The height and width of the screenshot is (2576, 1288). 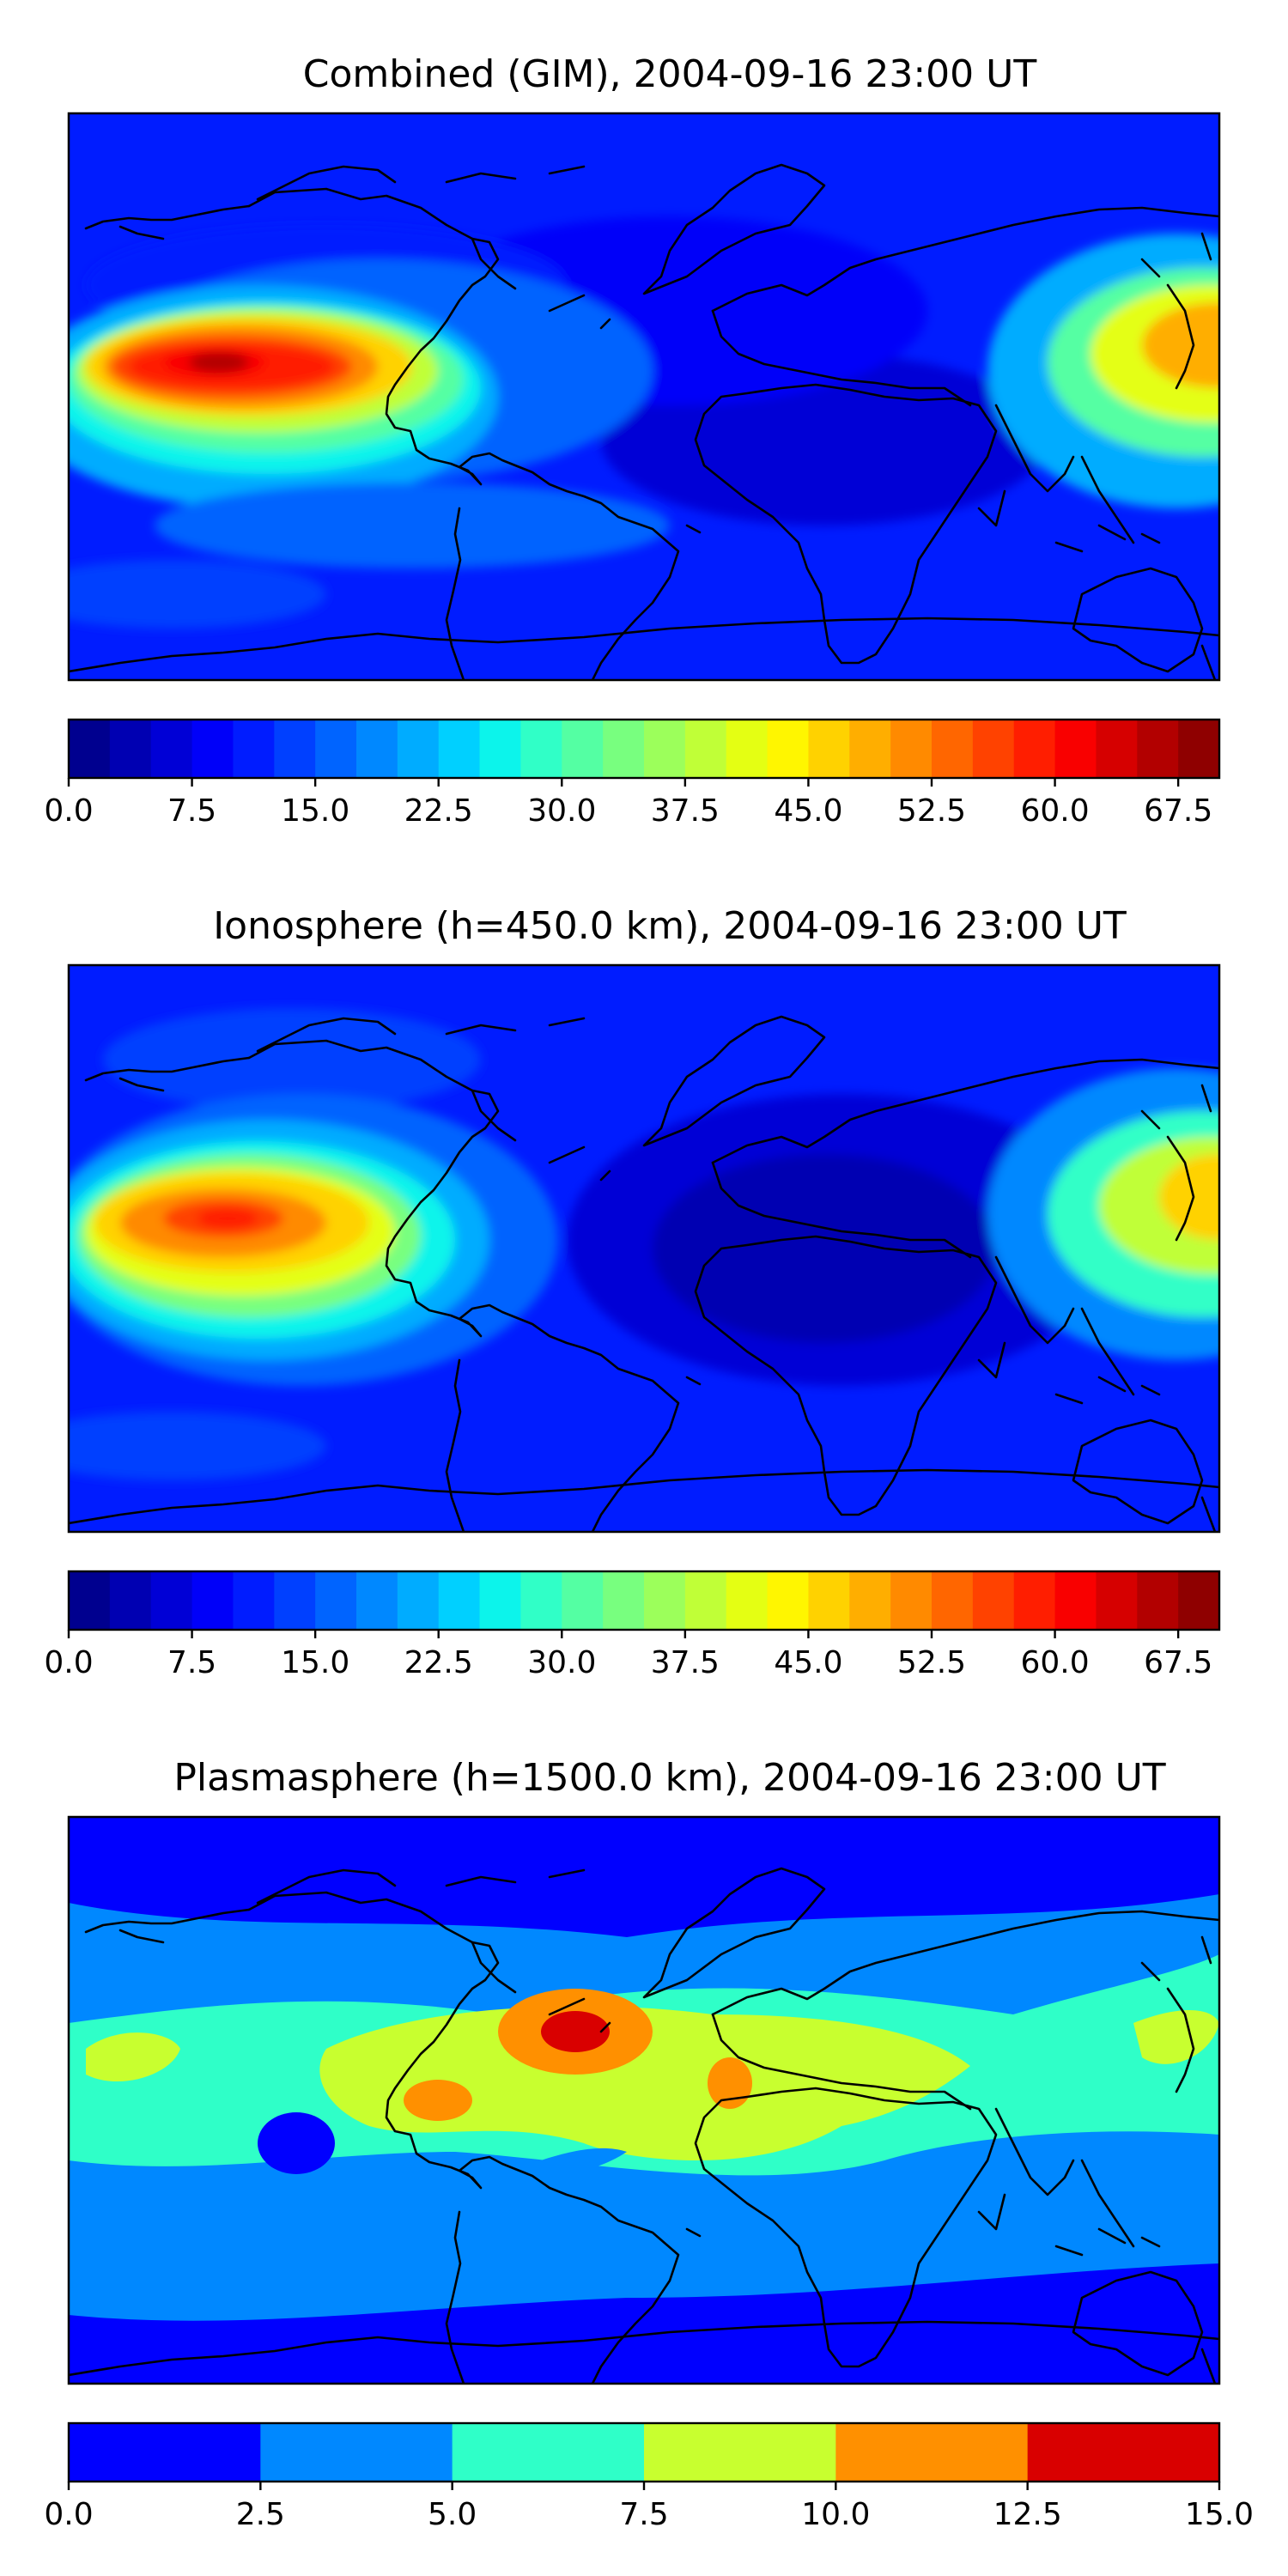 What do you see at coordinates (1178, 811) in the screenshot?
I see `colorbar-tick-label: 67.5` at bounding box center [1178, 811].